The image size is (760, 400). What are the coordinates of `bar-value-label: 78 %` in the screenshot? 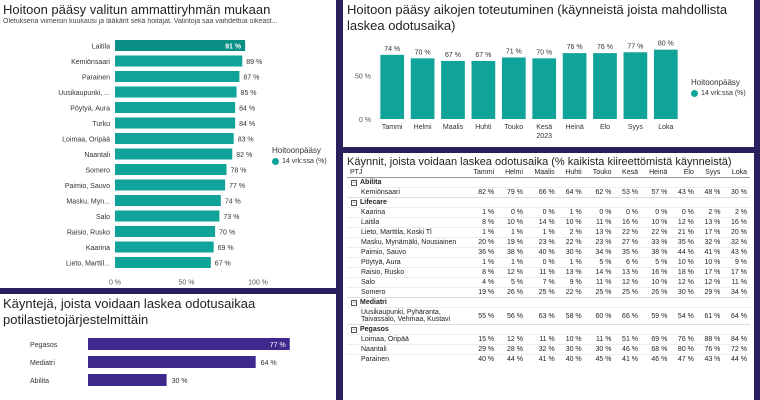 It's located at (239, 171).